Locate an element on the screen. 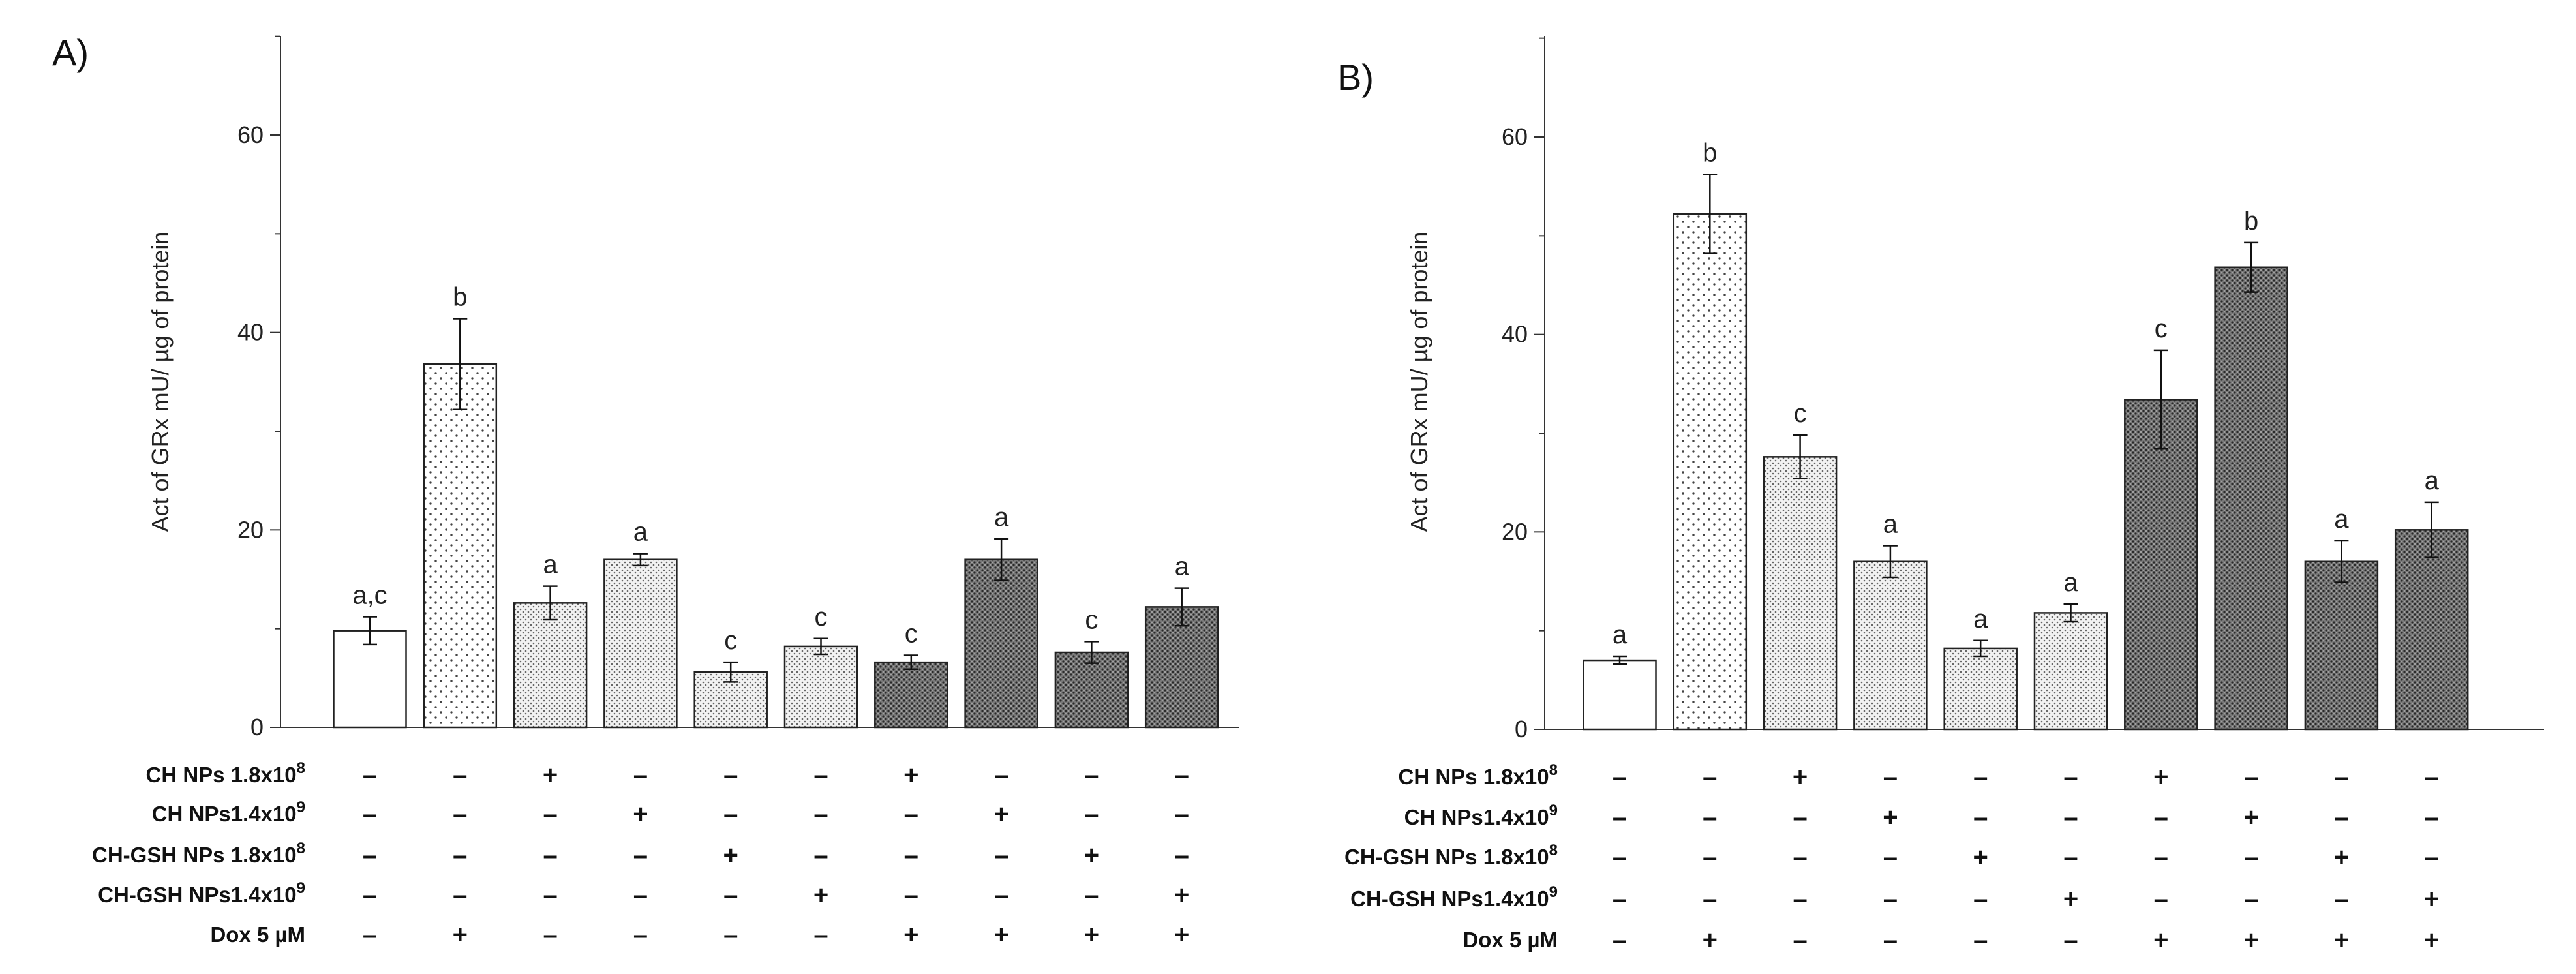  panel-label: B) is located at coordinates (1355, 77).